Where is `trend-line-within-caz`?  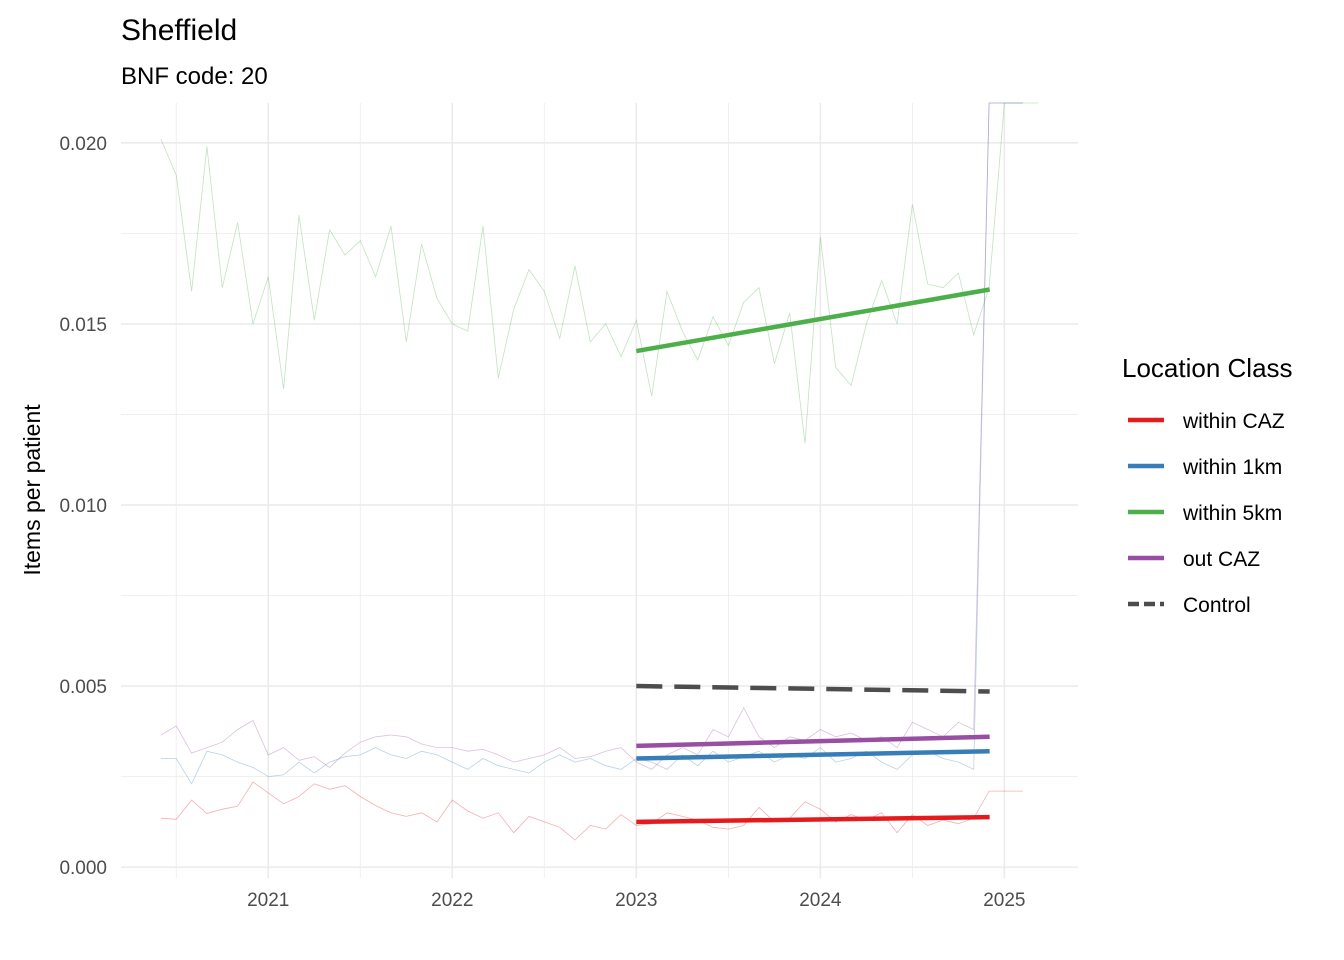
trend-line-within-caz is located at coordinates (813, 819).